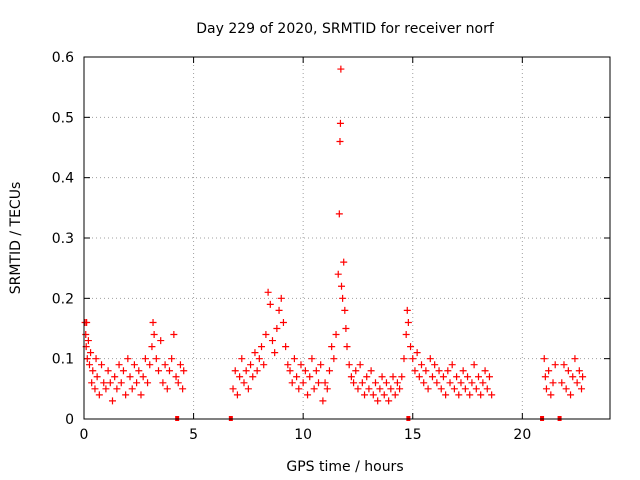 The width and height of the screenshot is (640, 480). What do you see at coordinates (413, 435) in the screenshot?
I see `x-tick-label: 15` at bounding box center [413, 435].